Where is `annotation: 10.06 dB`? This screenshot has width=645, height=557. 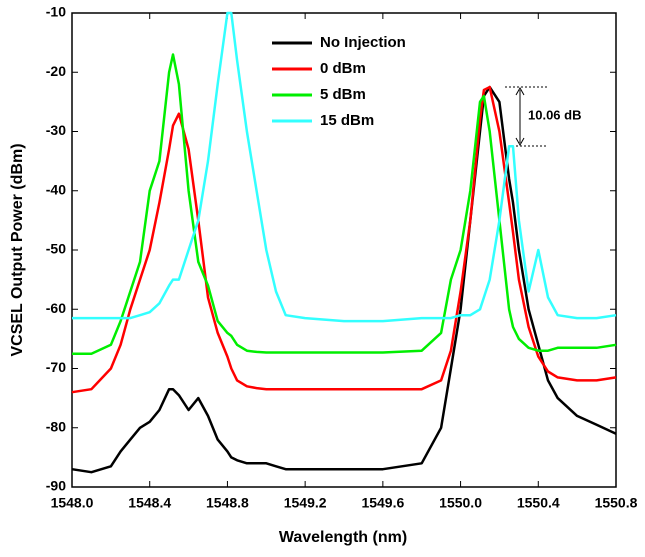 annotation: 10.06 dB is located at coordinates (554, 114).